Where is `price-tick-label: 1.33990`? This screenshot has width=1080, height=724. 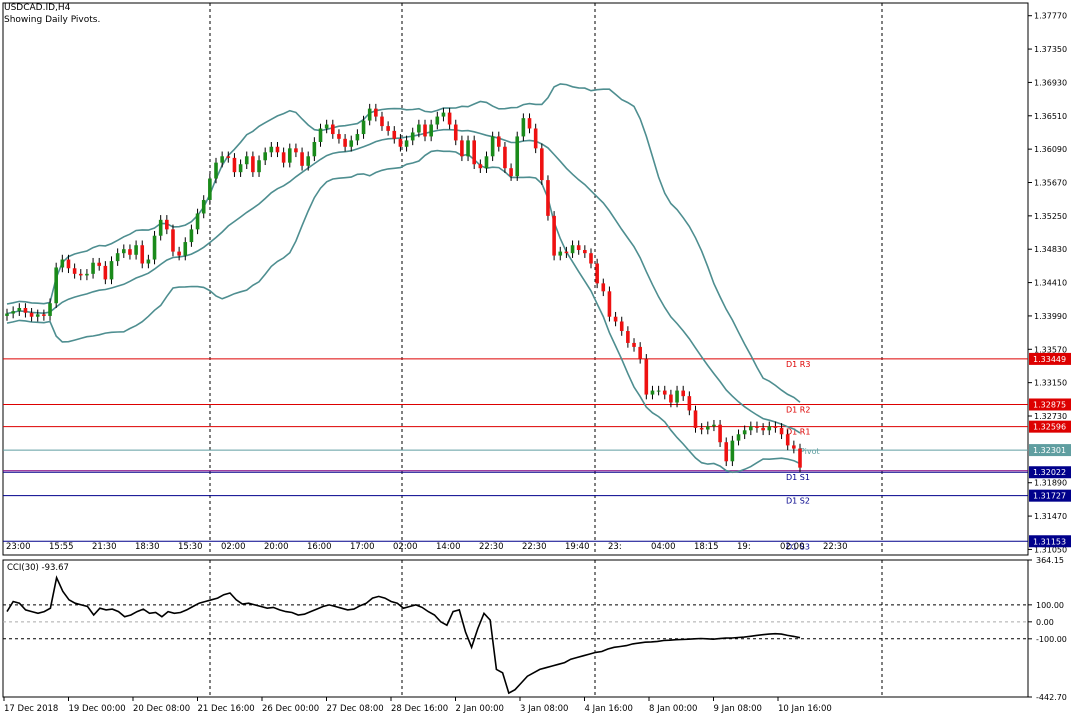
price-tick-label: 1.33990 is located at coordinates (1050, 316).